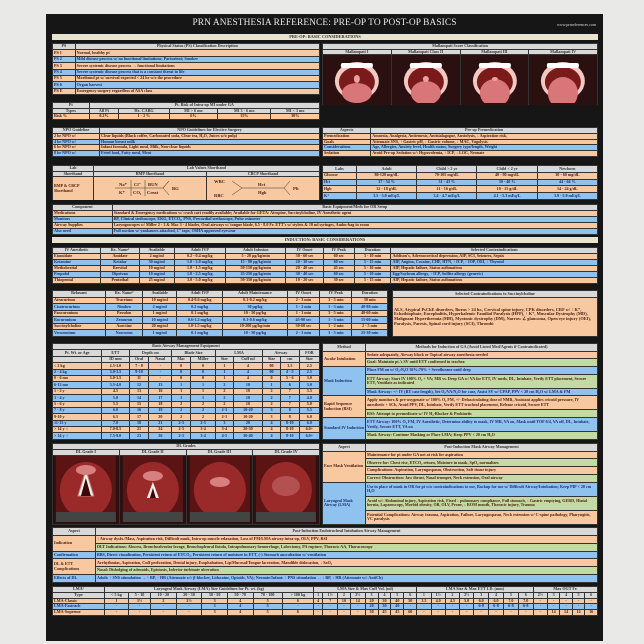 Image resolution: width=644 pixels, height=644 pixels. What do you see at coordinates (200, 280) in the screenshot?
I see `cell: 3.0 - 5.0 mg/kg` at bounding box center [200, 280].